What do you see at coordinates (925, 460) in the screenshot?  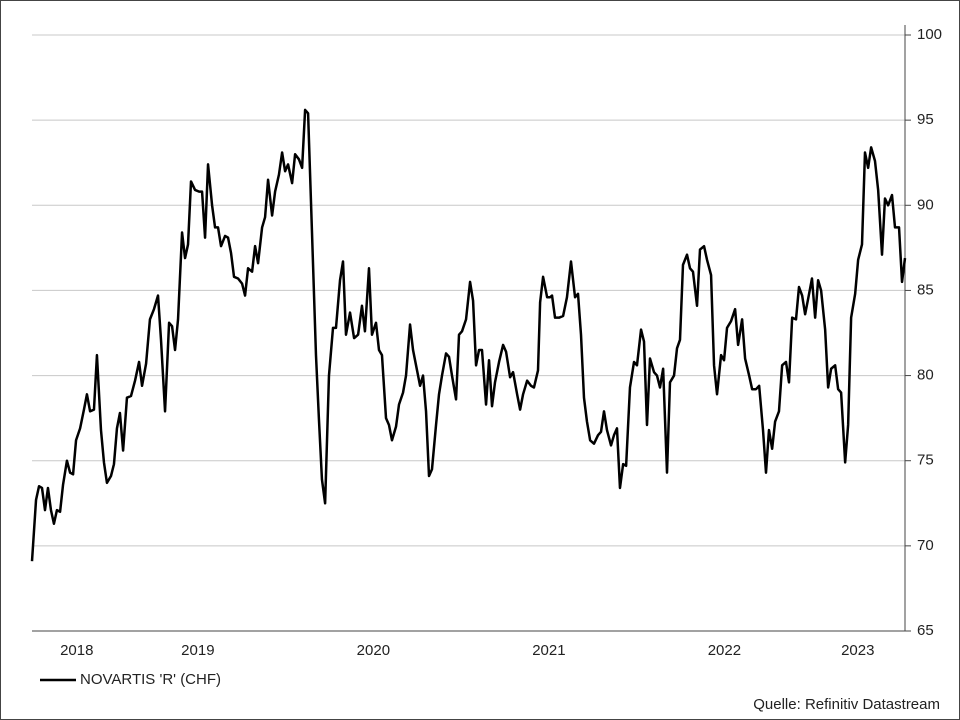 I see `y-tick-label: 75` at bounding box center [925, 460].